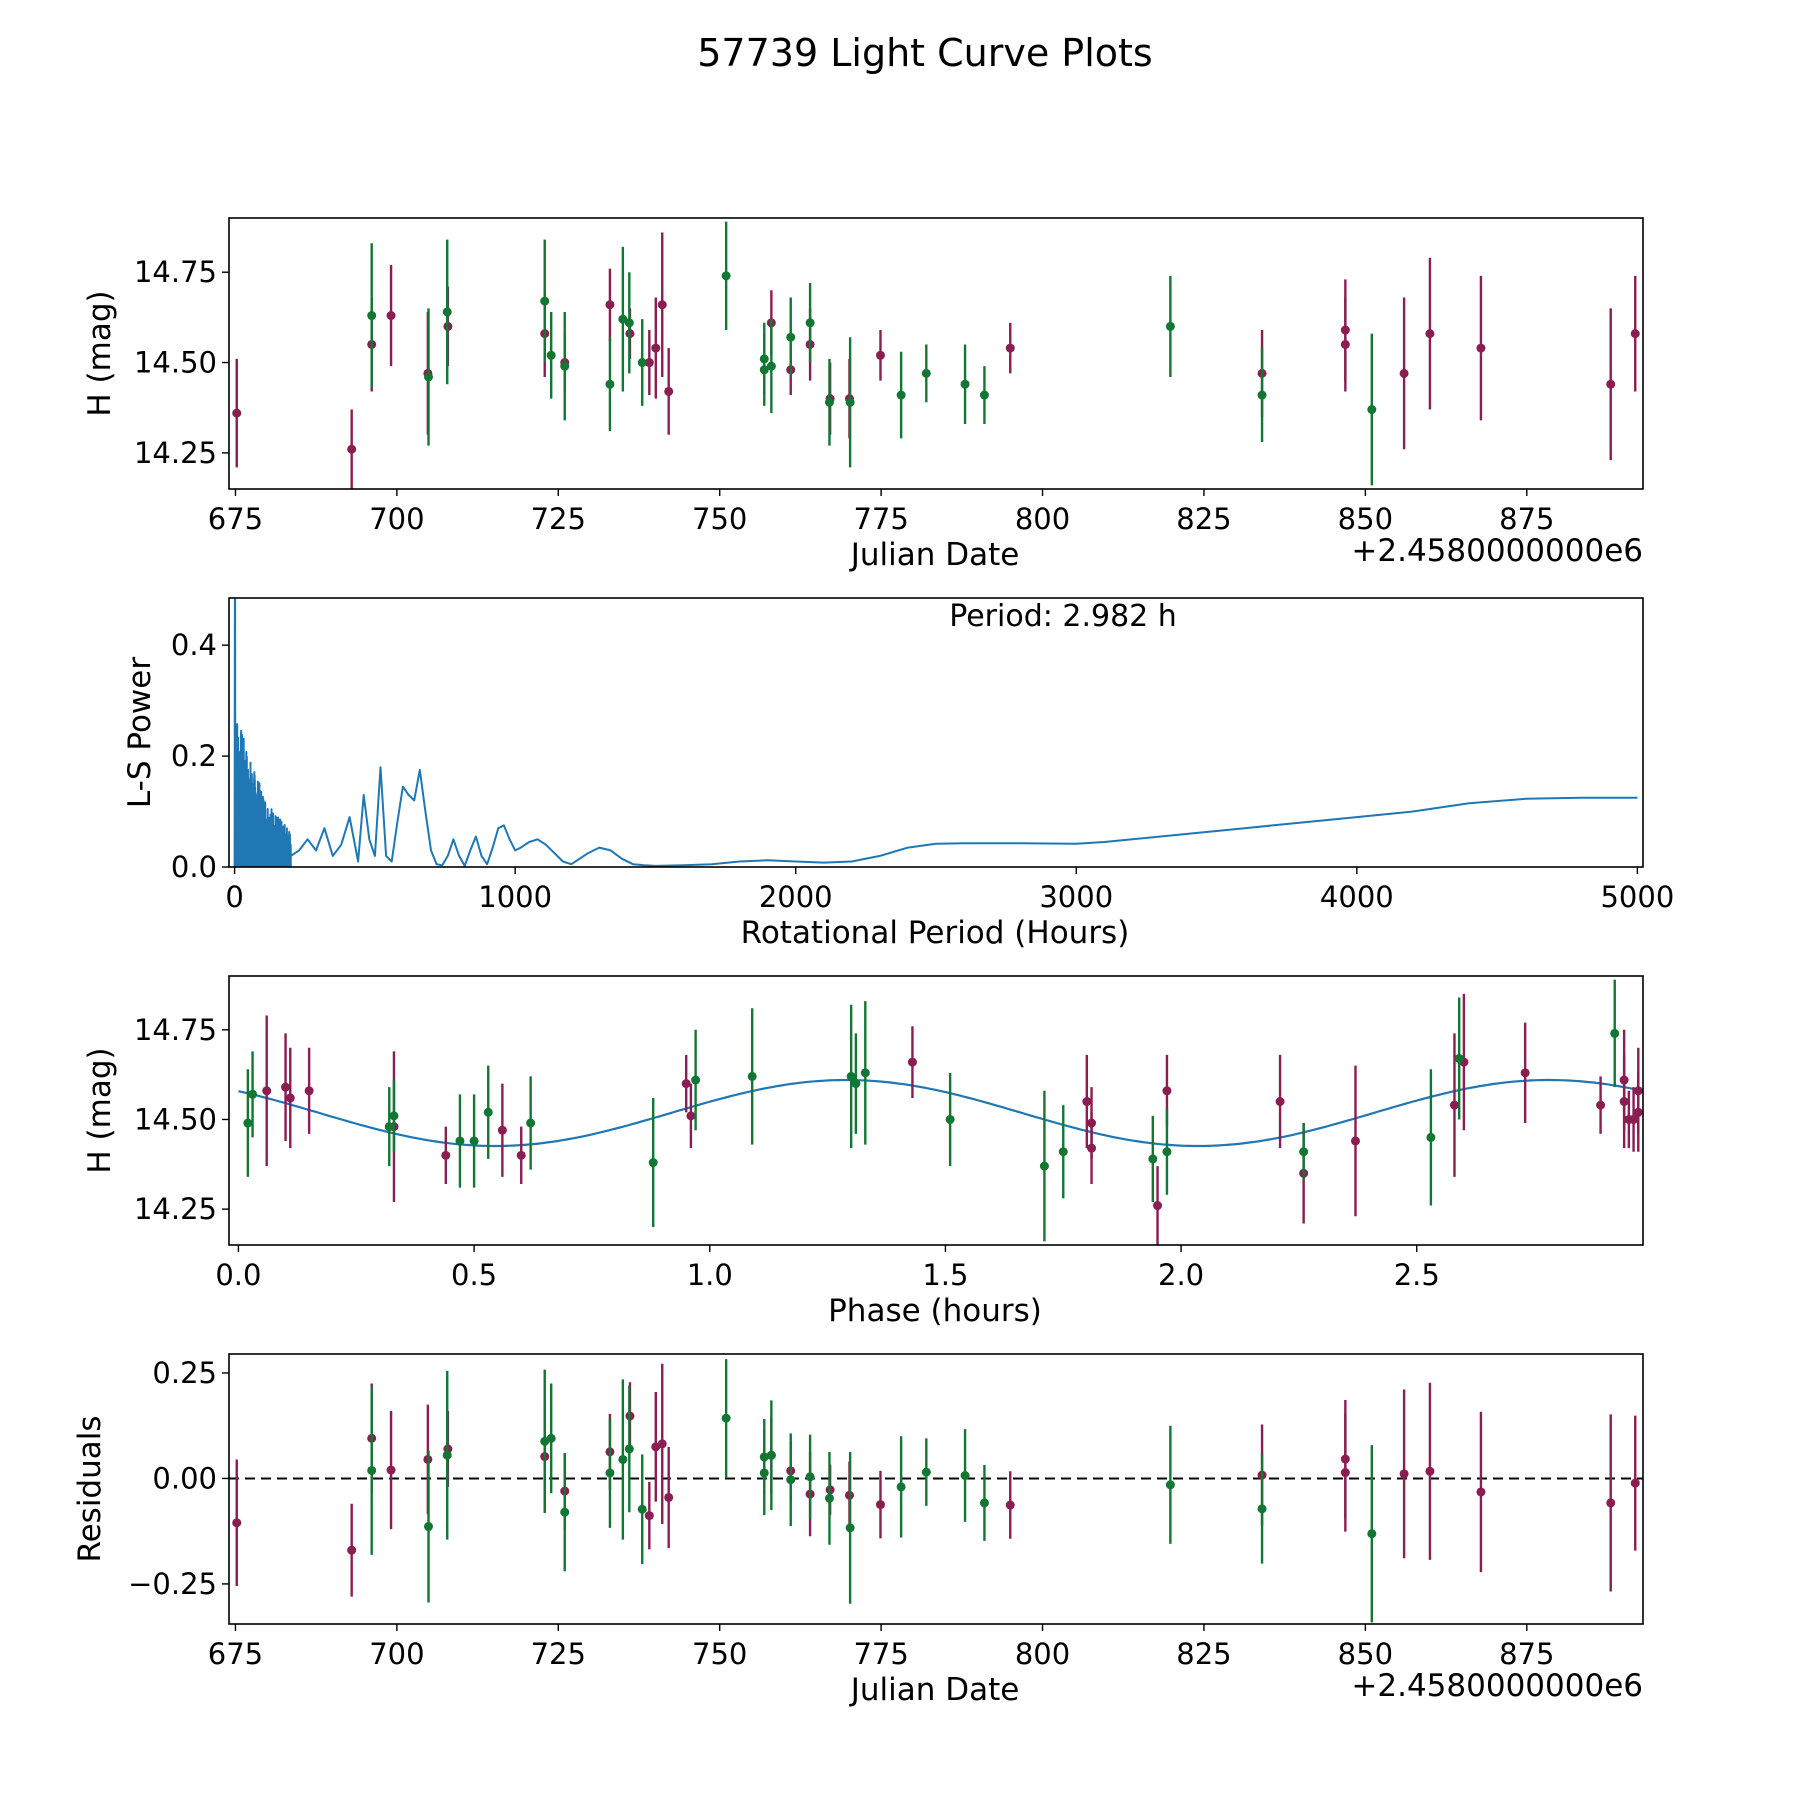  What do you see at coordinates (935, 933) in the screenshot?
I see `periodogram-xlabel: Rotational Period (Hours)` at bounding box center [935, 933].